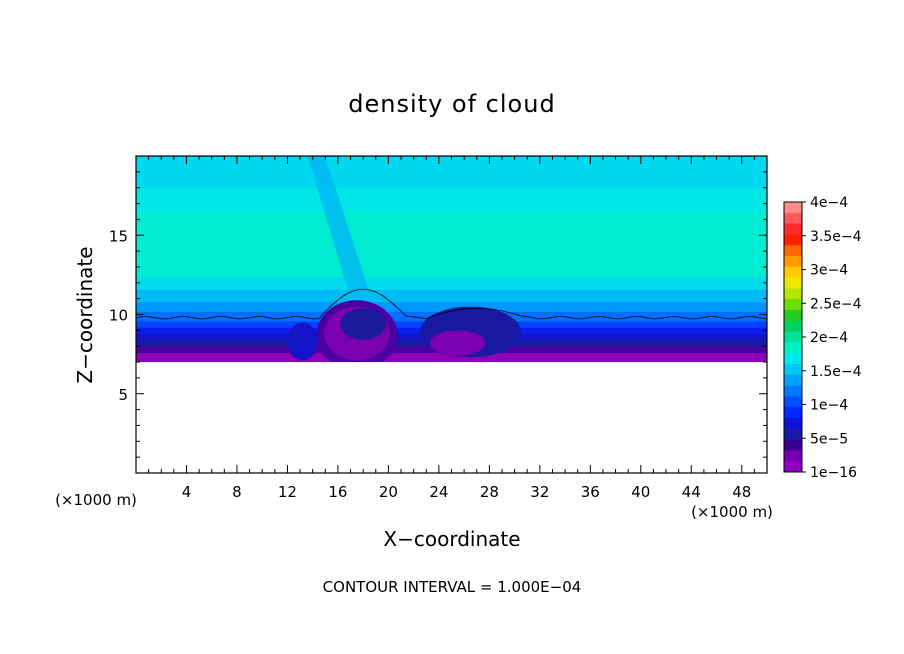 The height and width of the screenshot is (654, 904). I want to click on colorbar-label-4: 2e−4, so click(829, 338).